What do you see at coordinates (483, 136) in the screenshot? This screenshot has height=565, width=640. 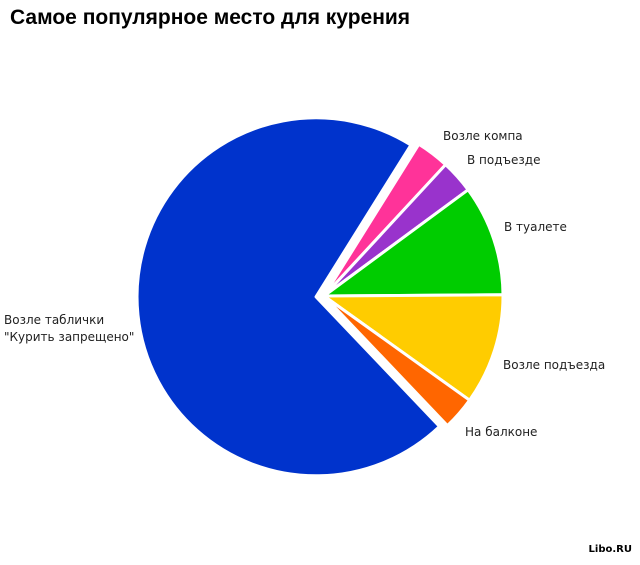 I see `slice-label: Возле компа` at bounding box center [483, 136].